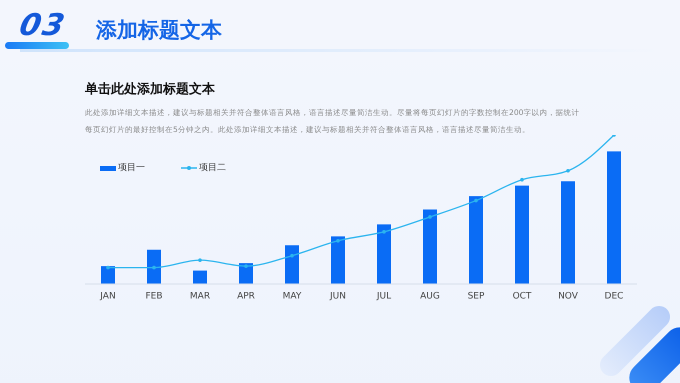 Image resolution: width=680 pixels, height=383 pixels. What do you see at coordinates (292, 296) in the screenshot?
I see `x-tick-label: MAY` at bounding box center [292, 296].